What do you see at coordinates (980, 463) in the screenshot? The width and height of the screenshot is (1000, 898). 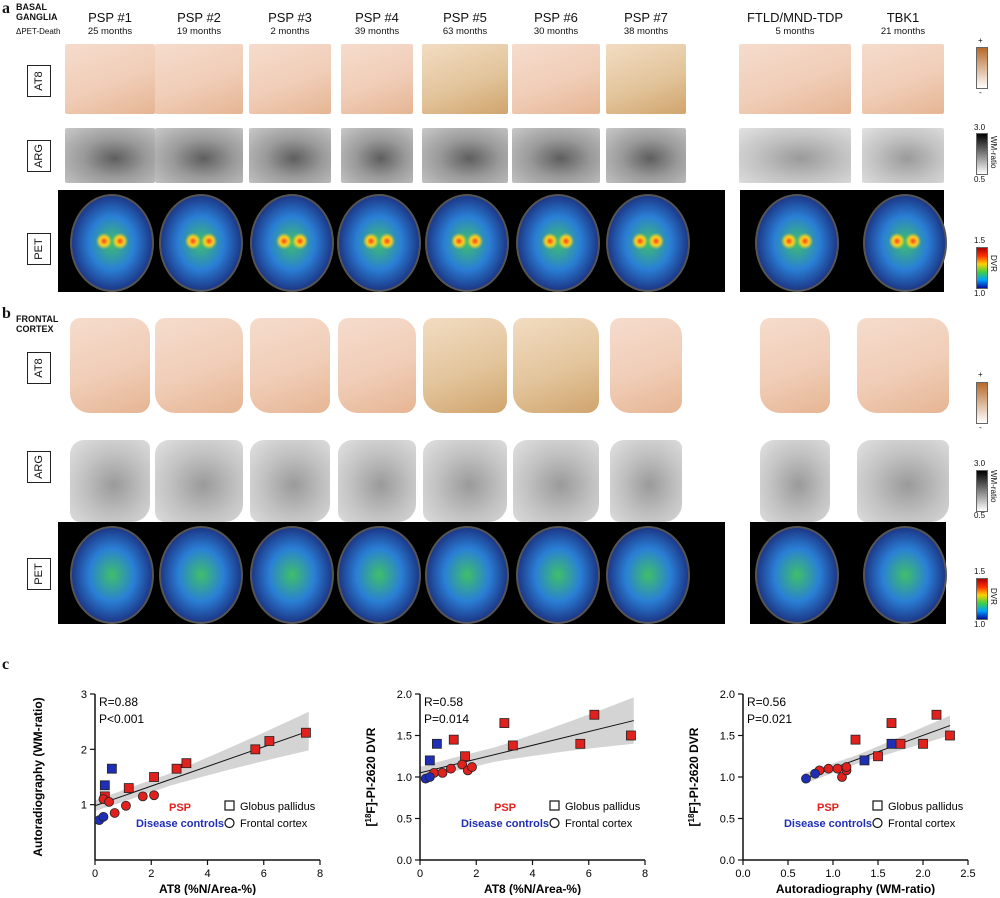 I see `wm-scale-top-b: 3.0` at bounding box center [980, 463].